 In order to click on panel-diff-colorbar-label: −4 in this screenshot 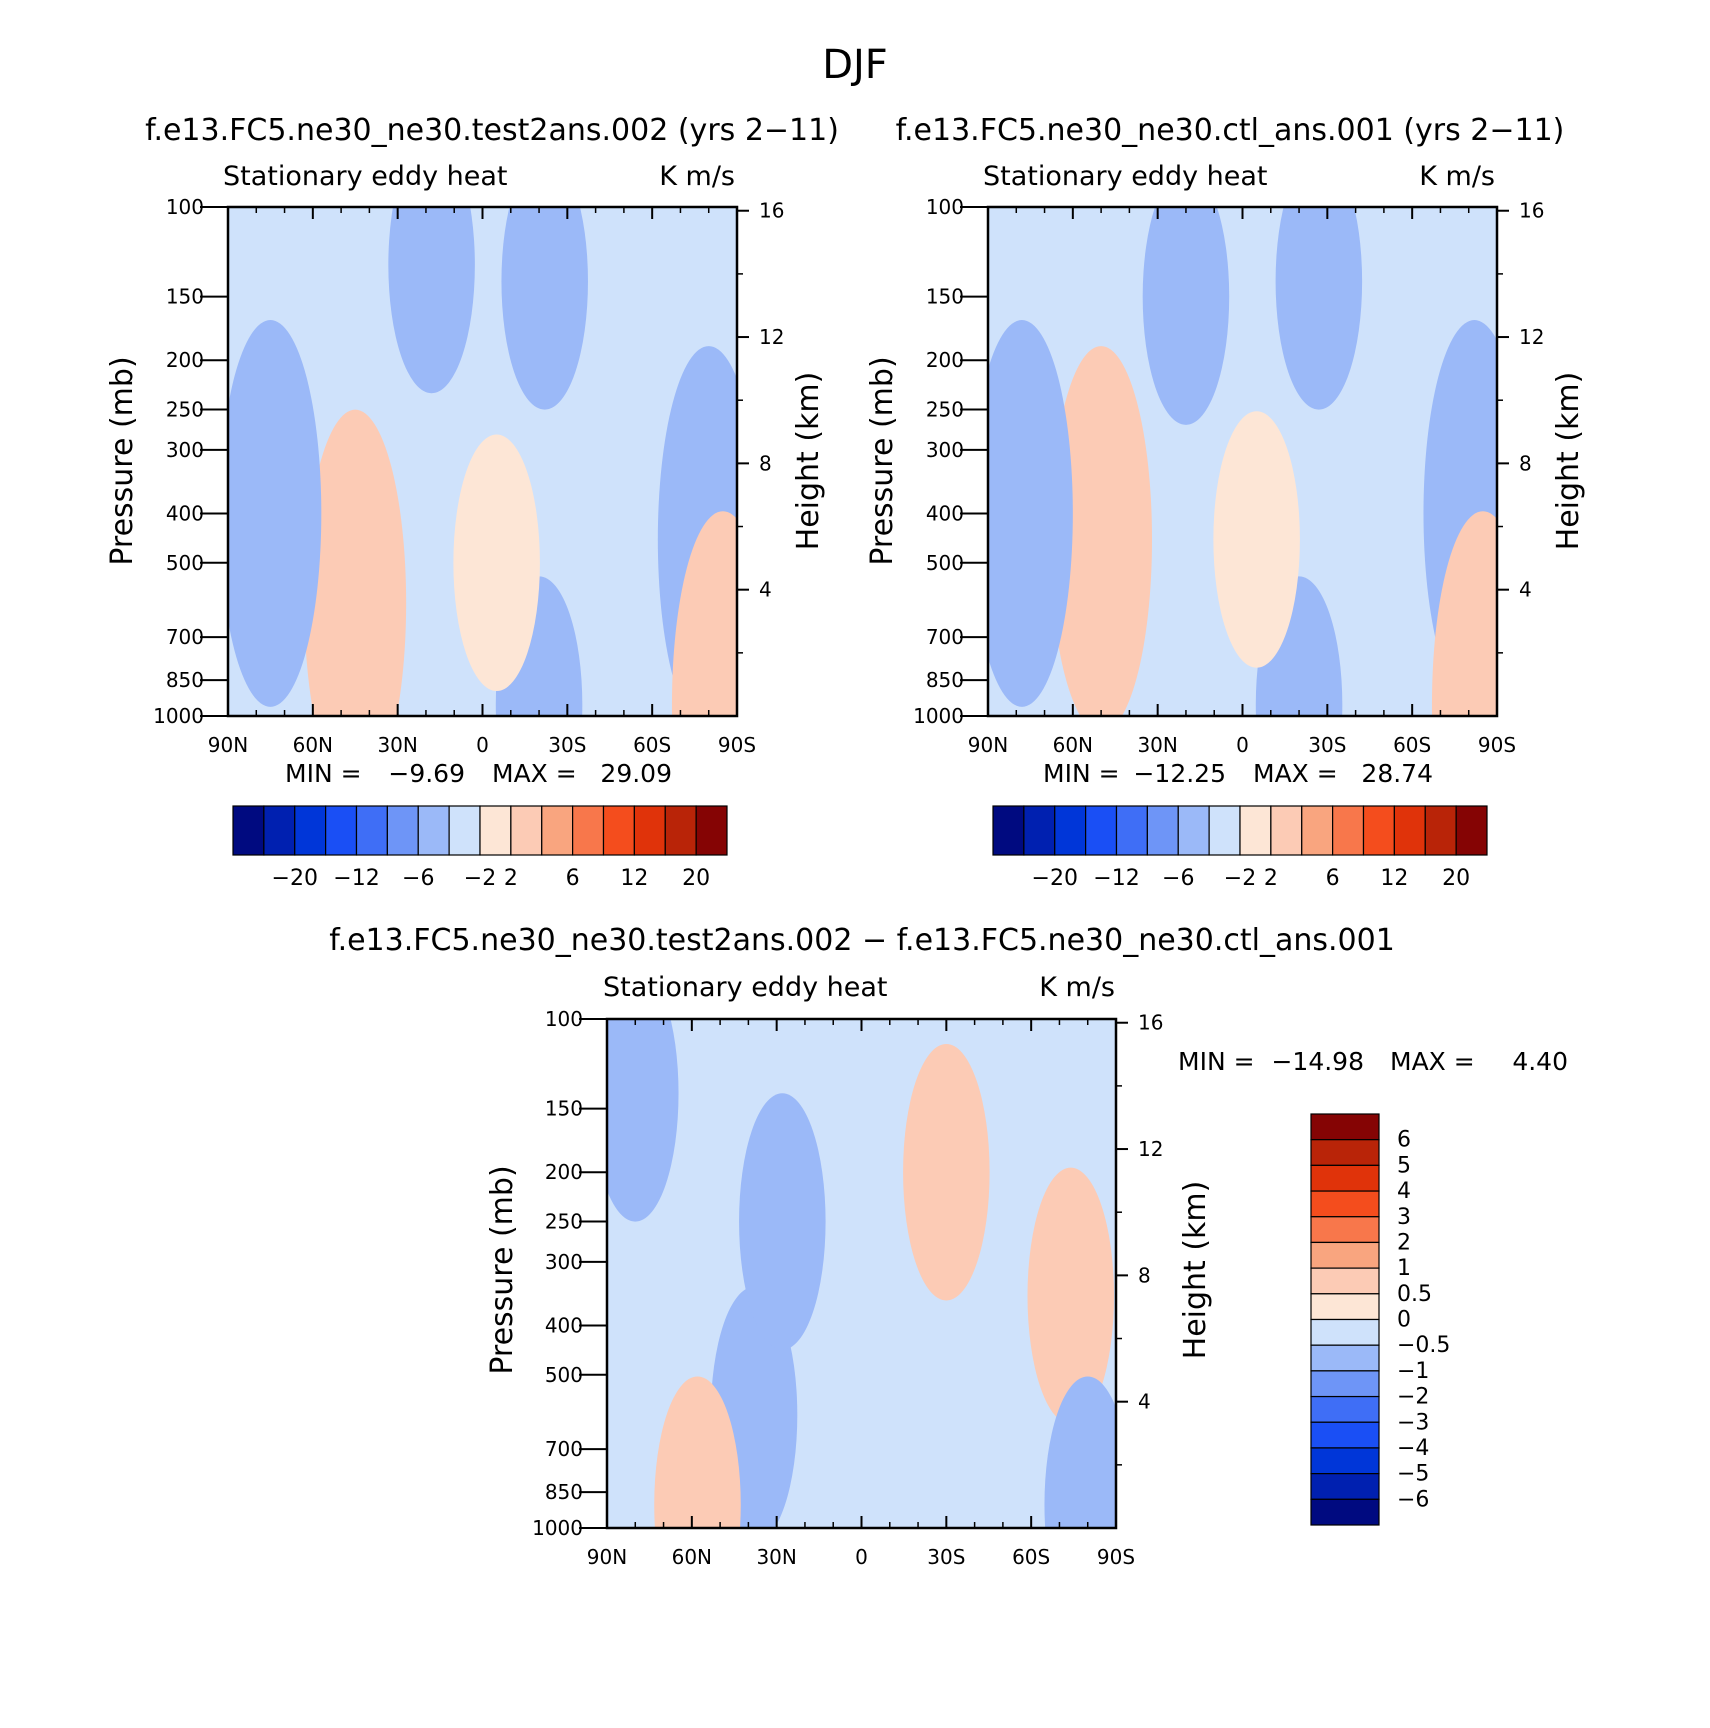, I will do `click(1413, 1448)`.